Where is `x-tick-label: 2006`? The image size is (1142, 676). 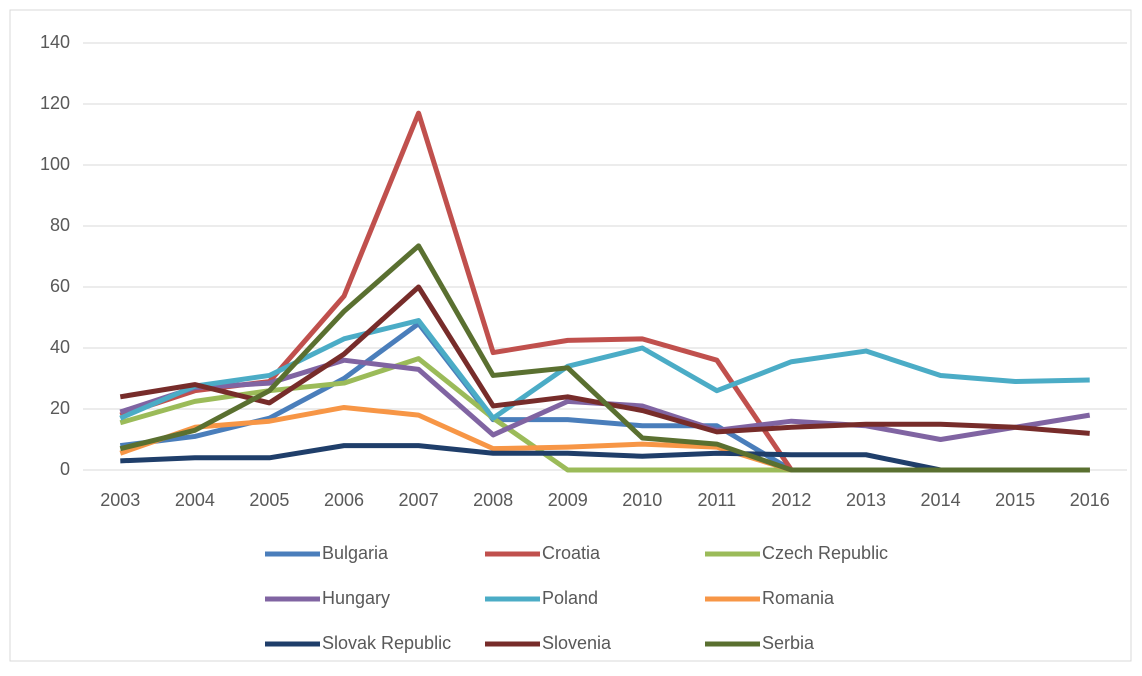 x-tick-label: 2006 is located at coordinates (344, 500).